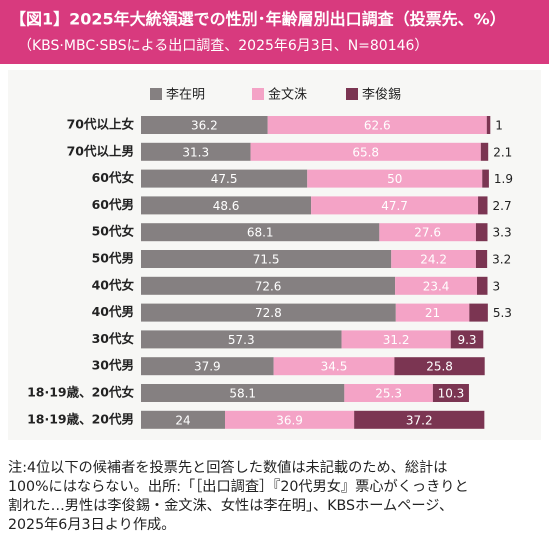 The height and width of the screenshot is (545, 549). I want to click on value-label: 62.6, so click(377, 126).